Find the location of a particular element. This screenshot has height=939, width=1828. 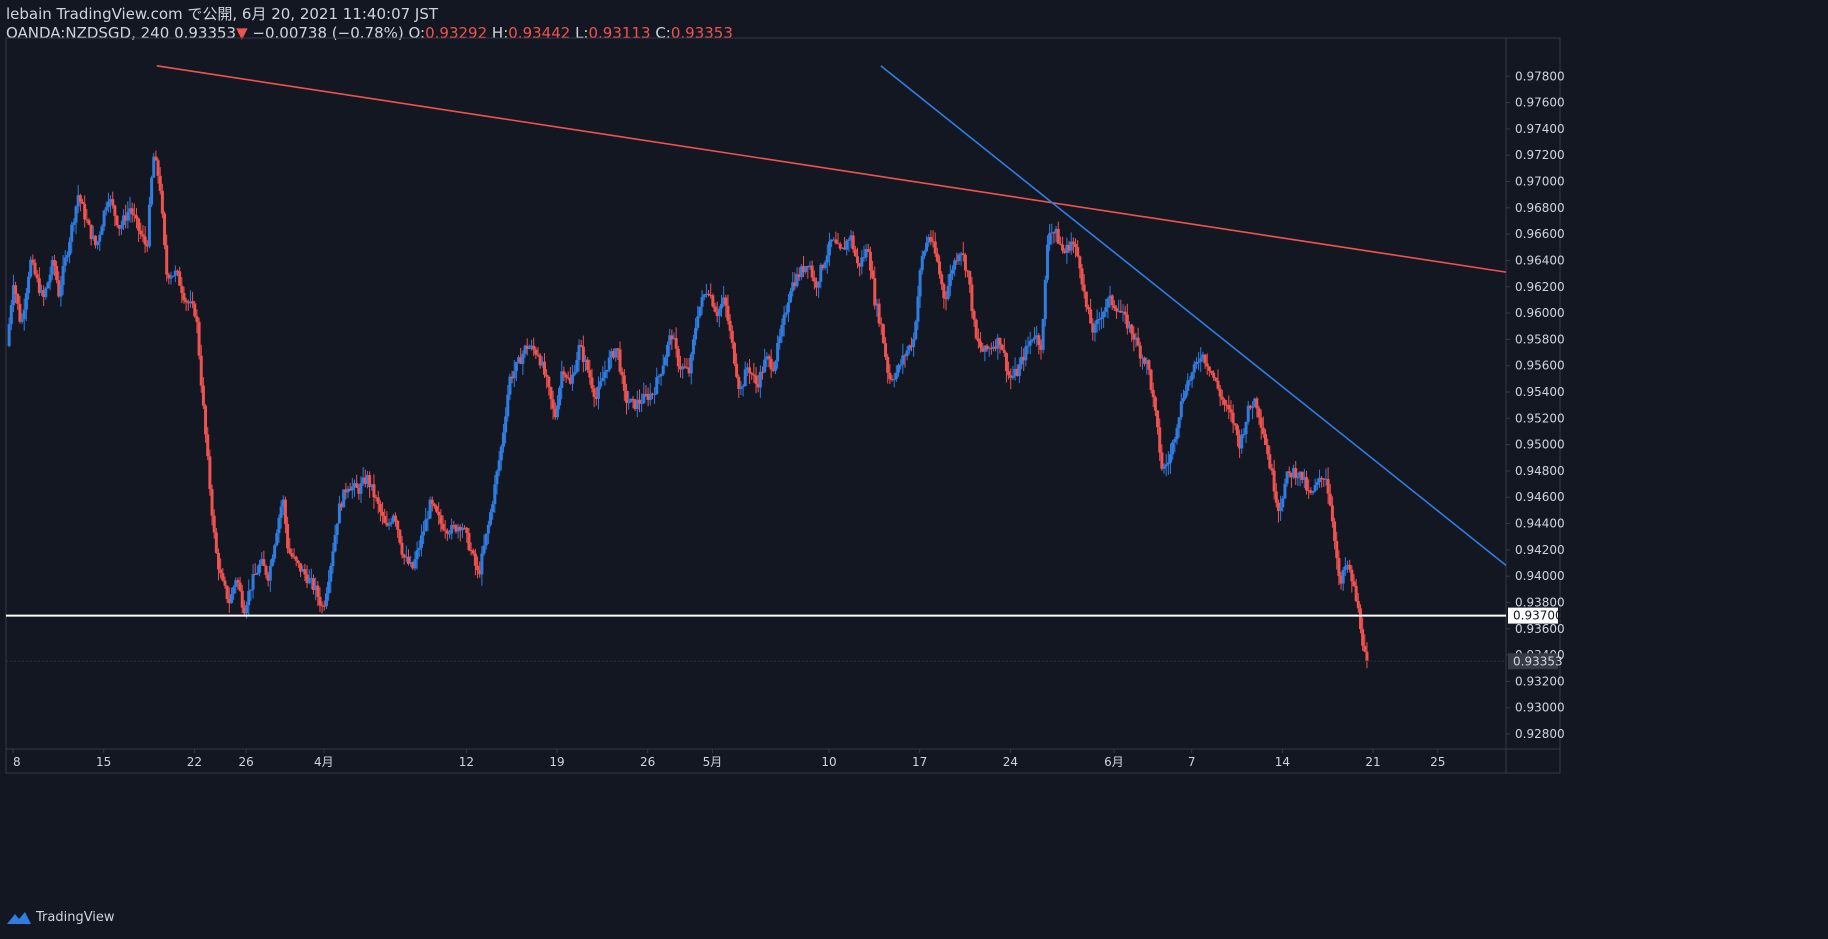

y-tick-label: 0.95000 is located at coordinates (1540, 445).